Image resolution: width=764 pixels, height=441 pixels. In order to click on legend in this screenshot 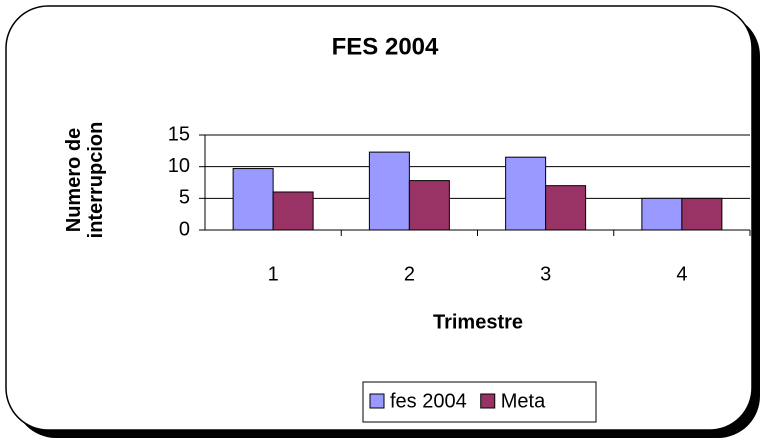, I will do `click(479, 402)`.